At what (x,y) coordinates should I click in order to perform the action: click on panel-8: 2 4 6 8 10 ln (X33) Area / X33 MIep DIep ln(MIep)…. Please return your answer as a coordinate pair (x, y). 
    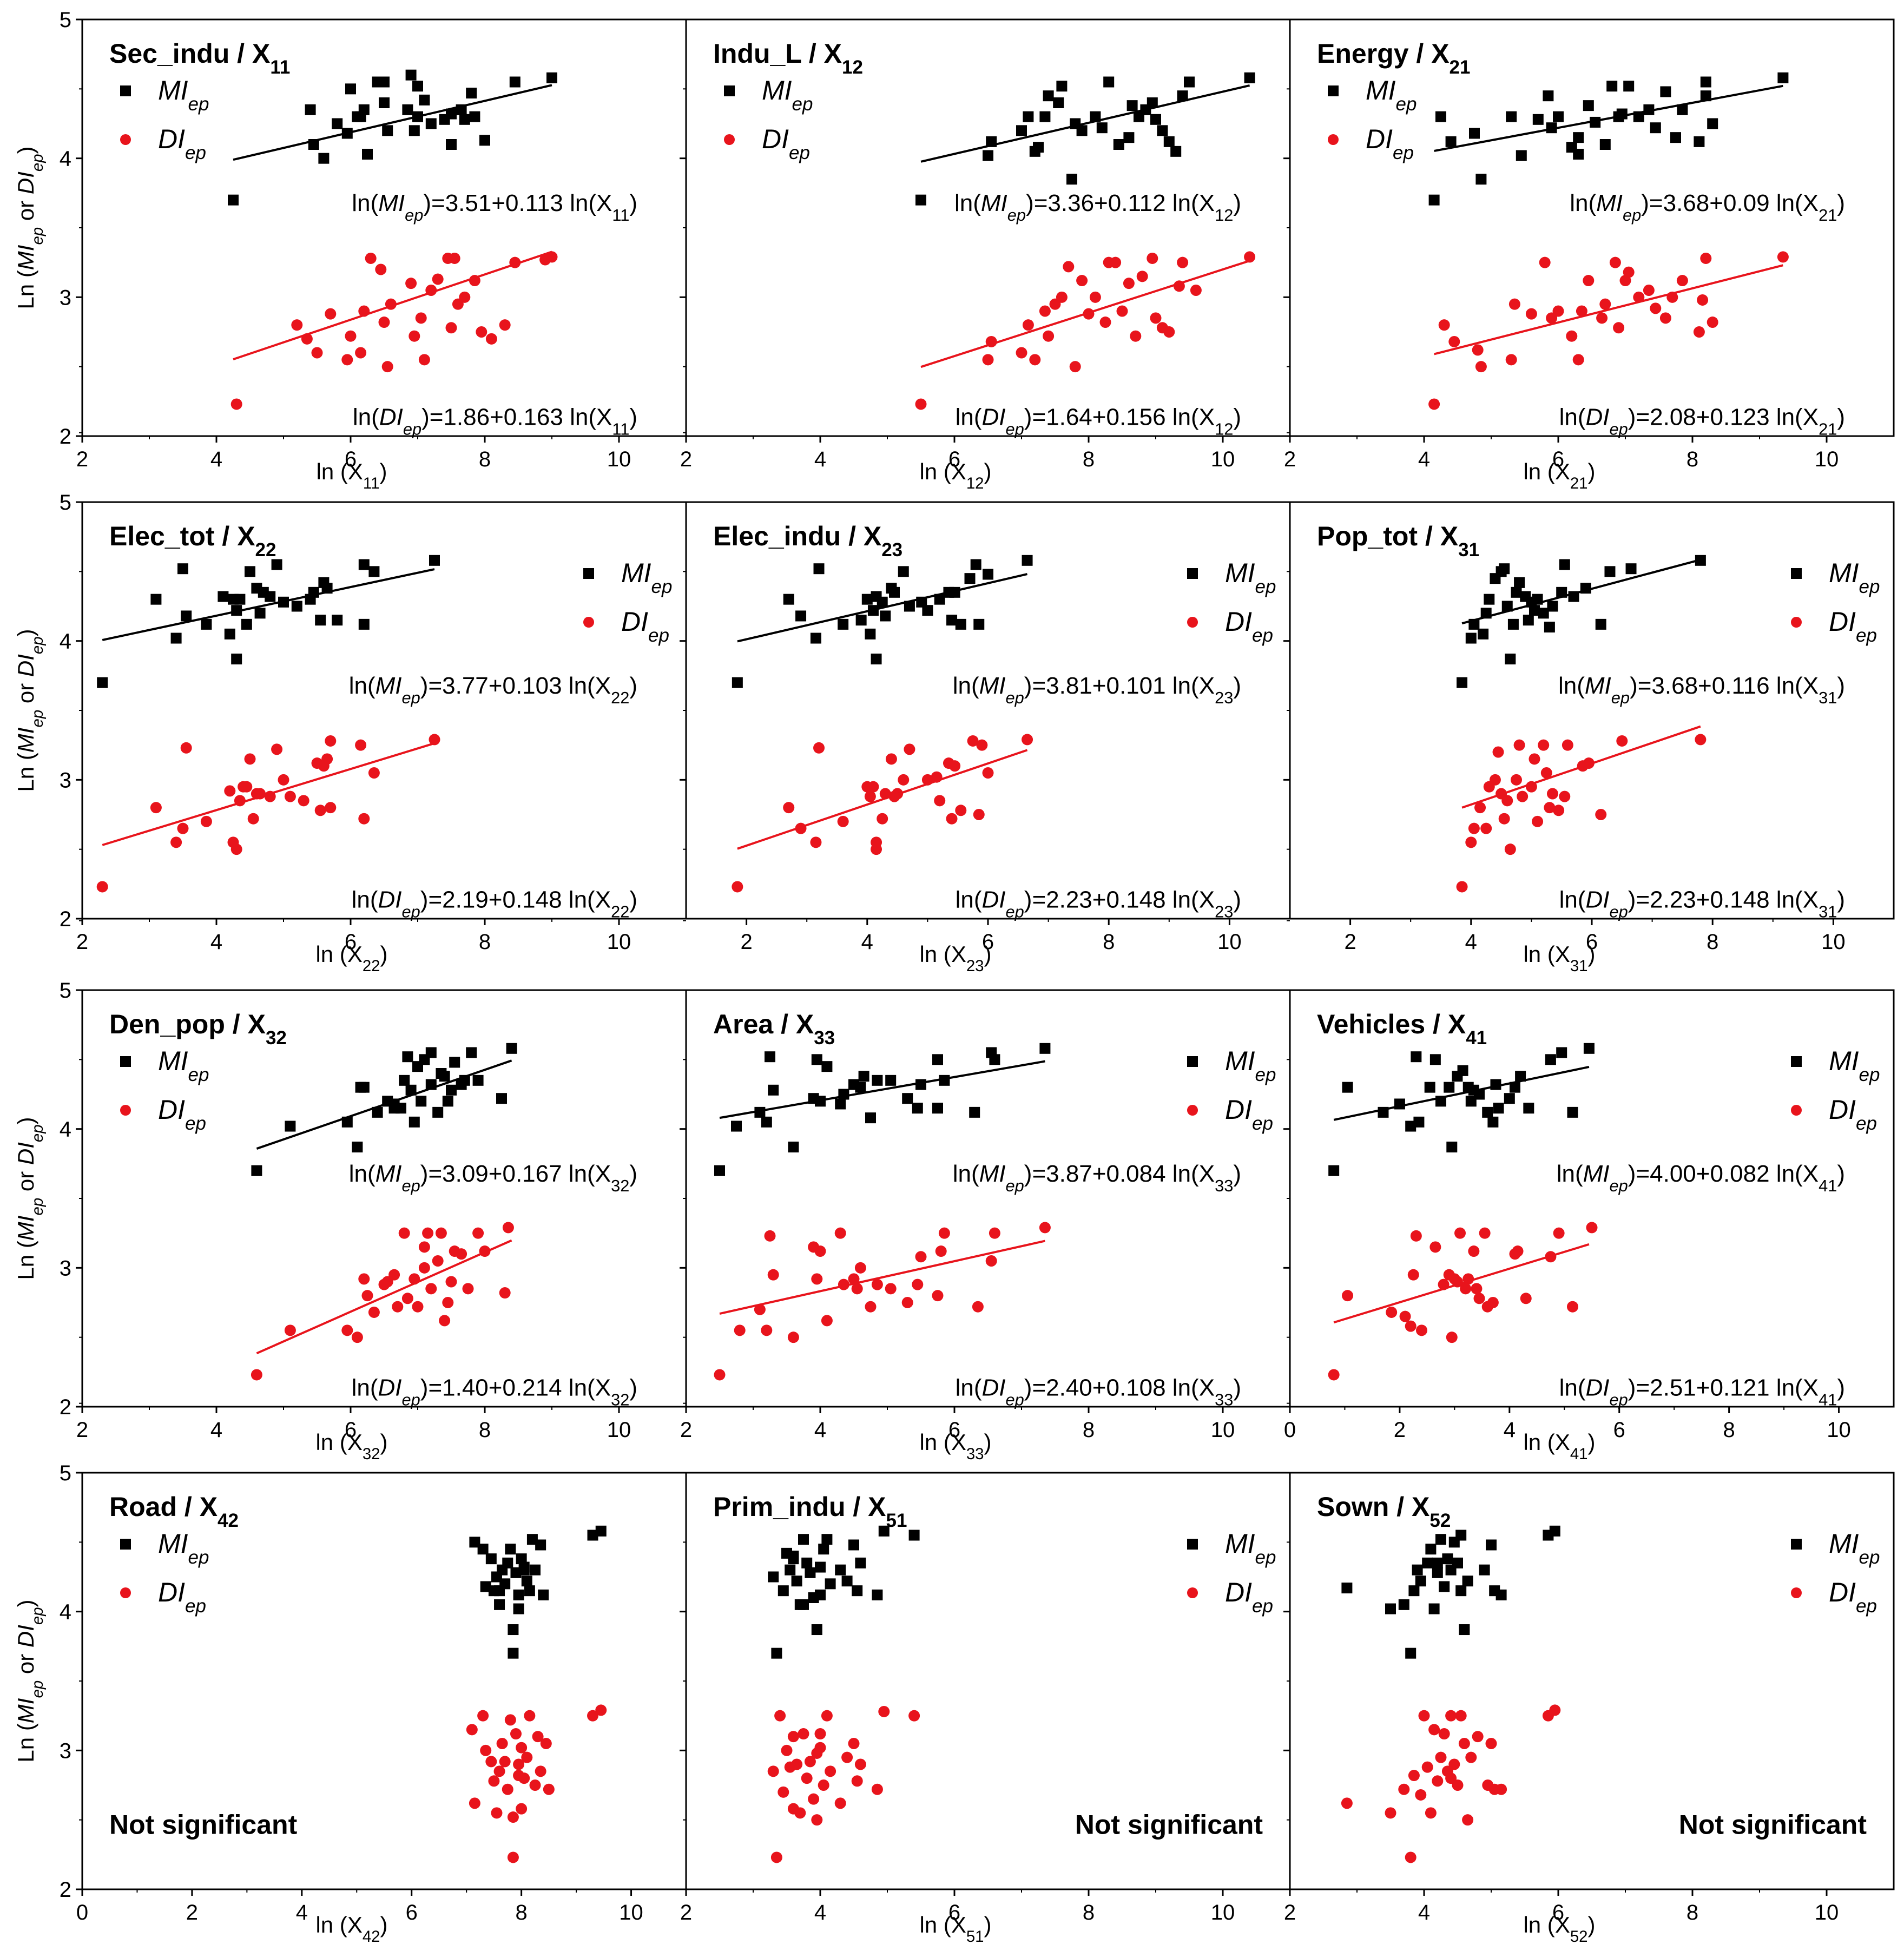
    Looking at the image, I should click on (985, 1191).